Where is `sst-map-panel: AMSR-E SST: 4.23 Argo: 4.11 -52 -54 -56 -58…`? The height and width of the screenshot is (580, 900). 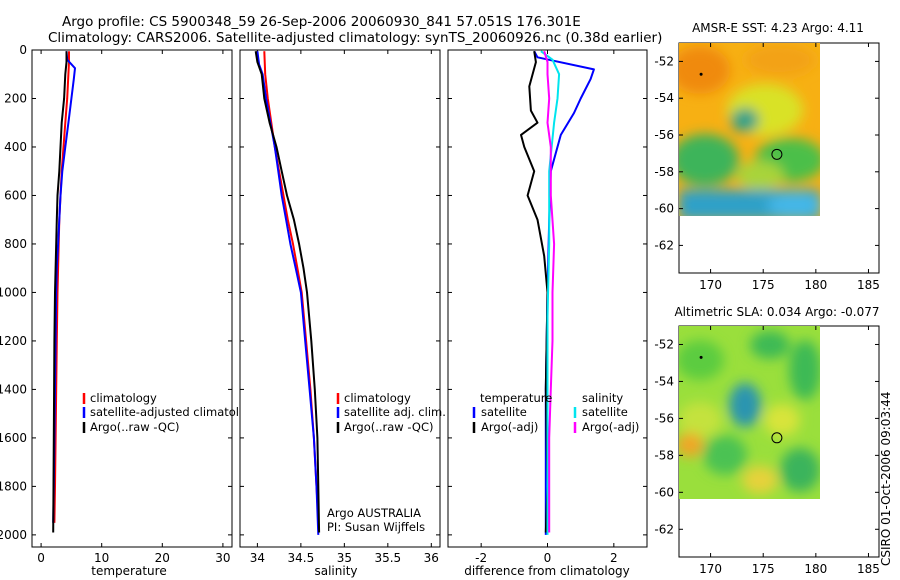 sst-map-panel: AMSR-E SST: 4.23 Argo: 4.11 -52 -54 -56 -58… is located at coordinates (767, 156).